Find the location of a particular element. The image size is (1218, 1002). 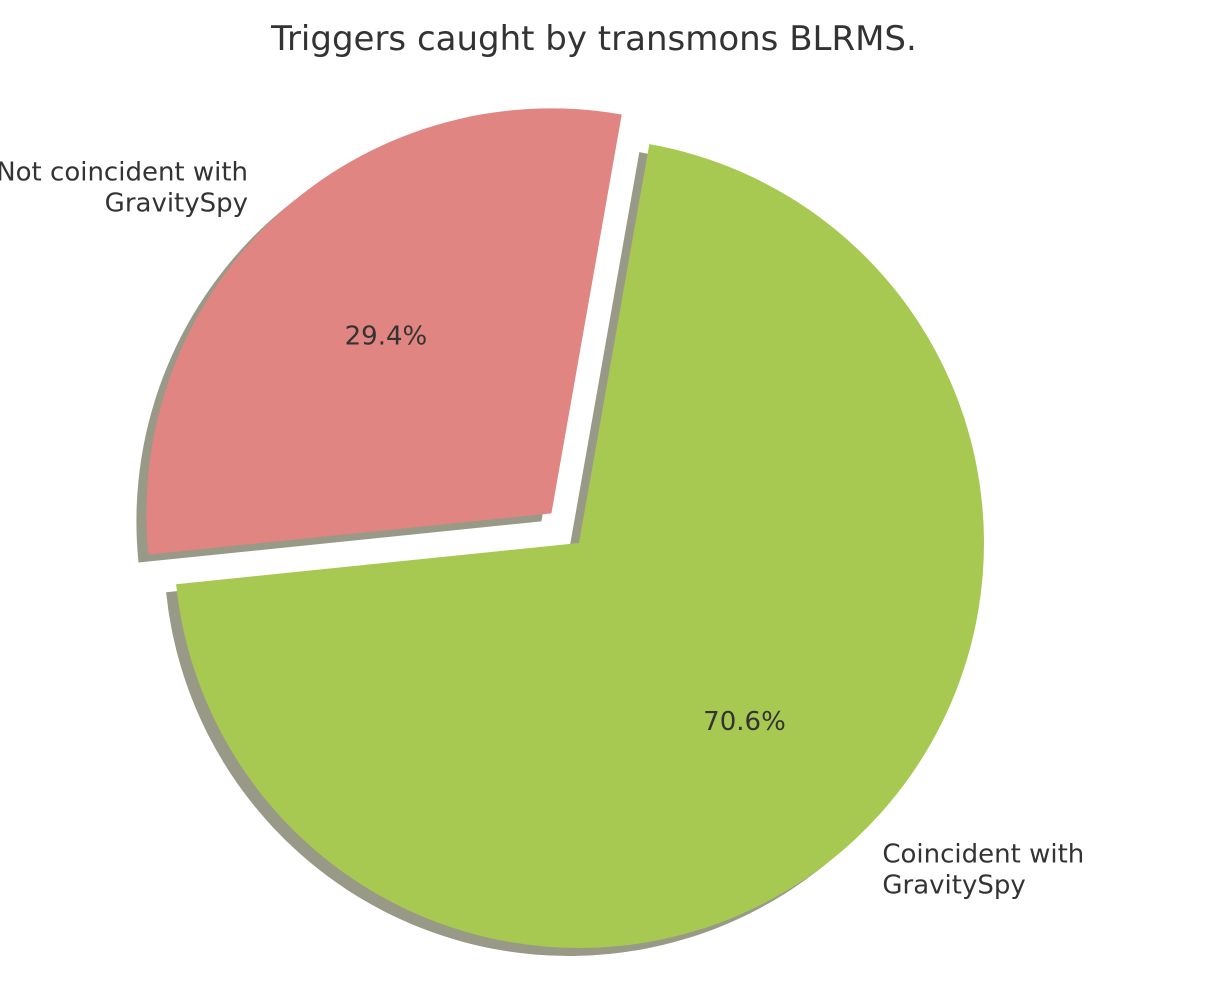

pie-slice-label-line: Not coincident with is located at coordinates (124, 173).